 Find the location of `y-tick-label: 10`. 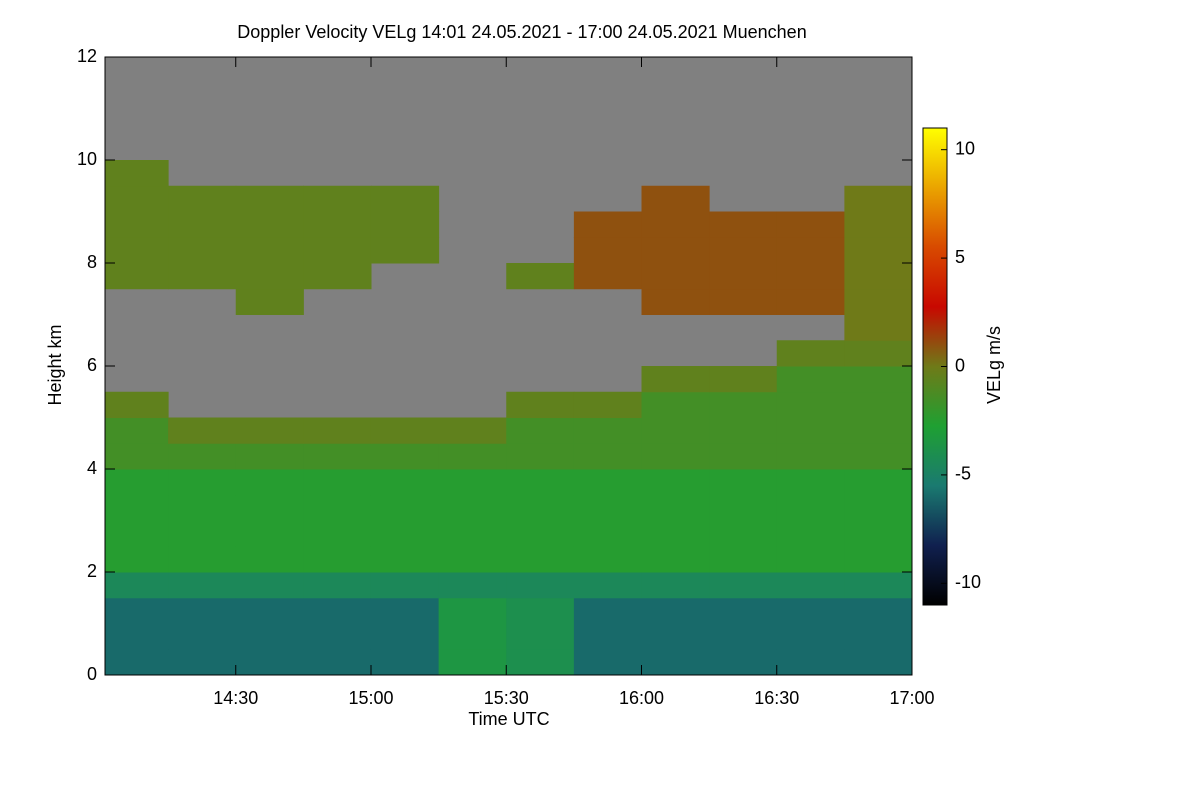

y-tick-label: 10 is located at coordinates (87, 159).